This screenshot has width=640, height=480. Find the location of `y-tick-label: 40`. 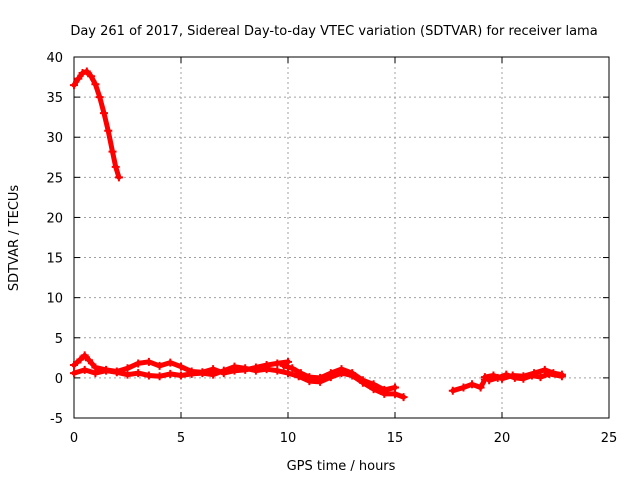

y-tick-label: 40 is located at coordinates (54, 58).